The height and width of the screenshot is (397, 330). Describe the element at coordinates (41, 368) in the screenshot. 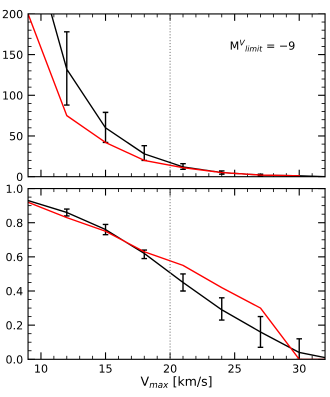

I see `x-tick-label: 10` at that location.